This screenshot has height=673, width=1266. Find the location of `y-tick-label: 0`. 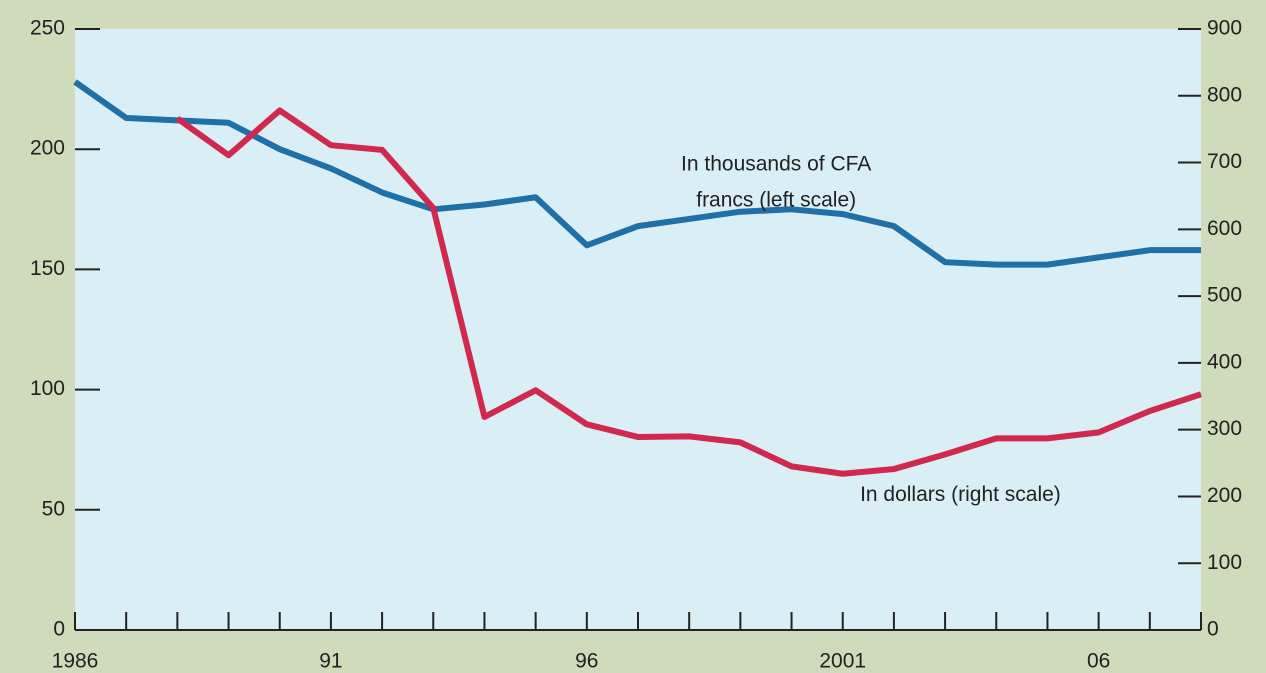

y-tick-label: 0 is located at coordinates (59, 629).